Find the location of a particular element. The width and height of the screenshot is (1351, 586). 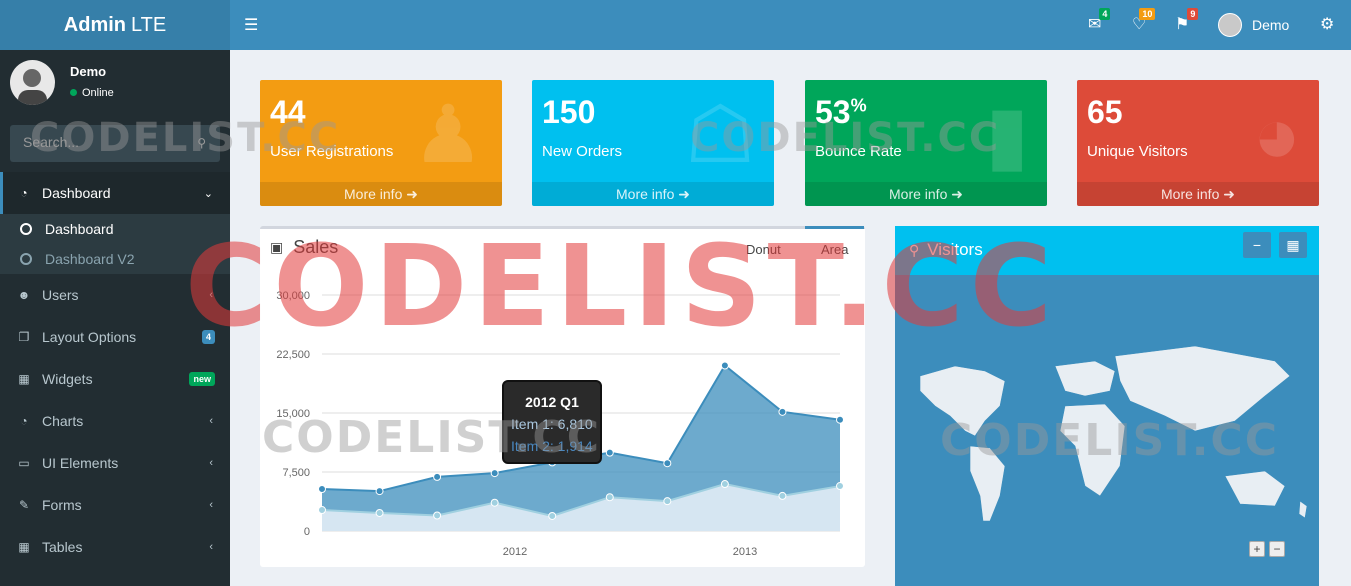

sidebar-item-layout-options: ❐ Layout Options 4 is located at coordinates (115, 337).